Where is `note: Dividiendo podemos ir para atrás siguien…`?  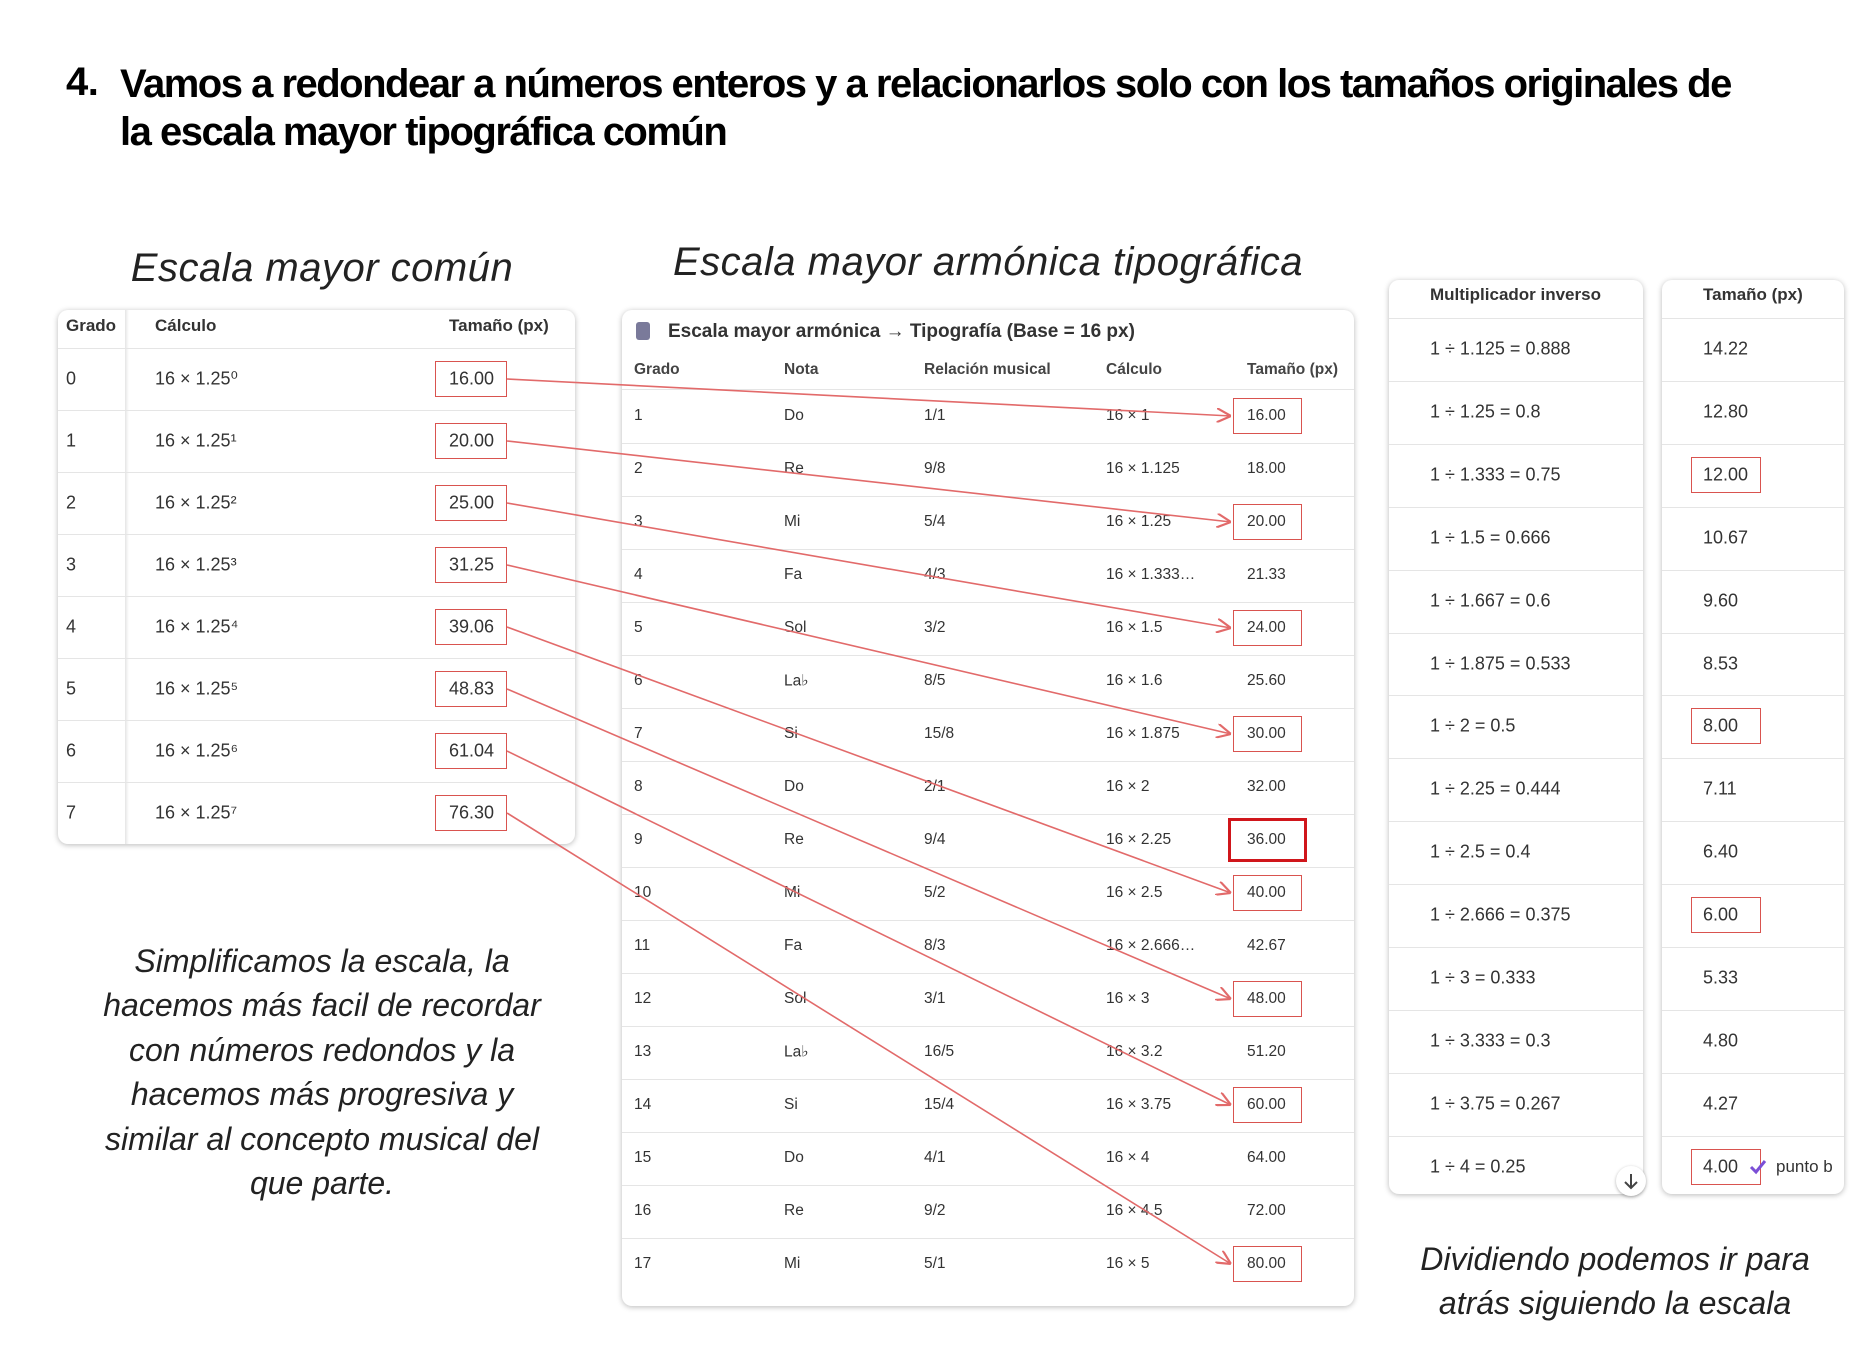 note: Dividiendo podemos ir para atrás siguien… is located at coordinates (1615, 1281).